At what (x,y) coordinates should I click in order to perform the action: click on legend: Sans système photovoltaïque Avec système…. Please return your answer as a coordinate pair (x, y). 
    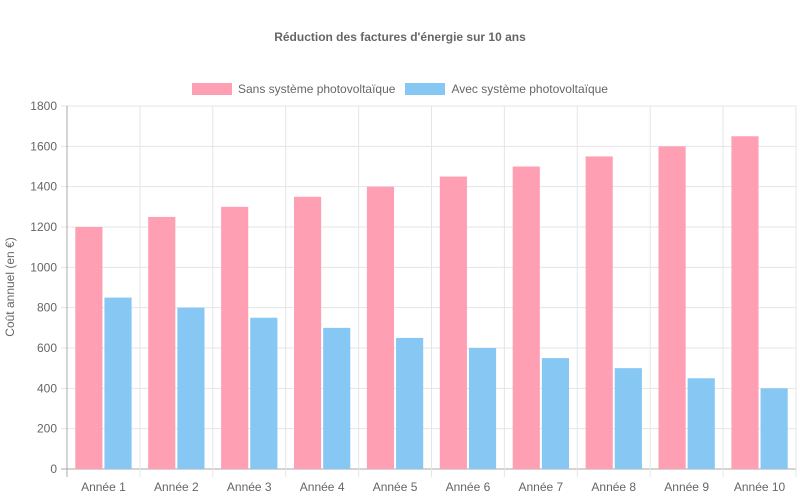
    Looking at the image, I should click on (400, 89).